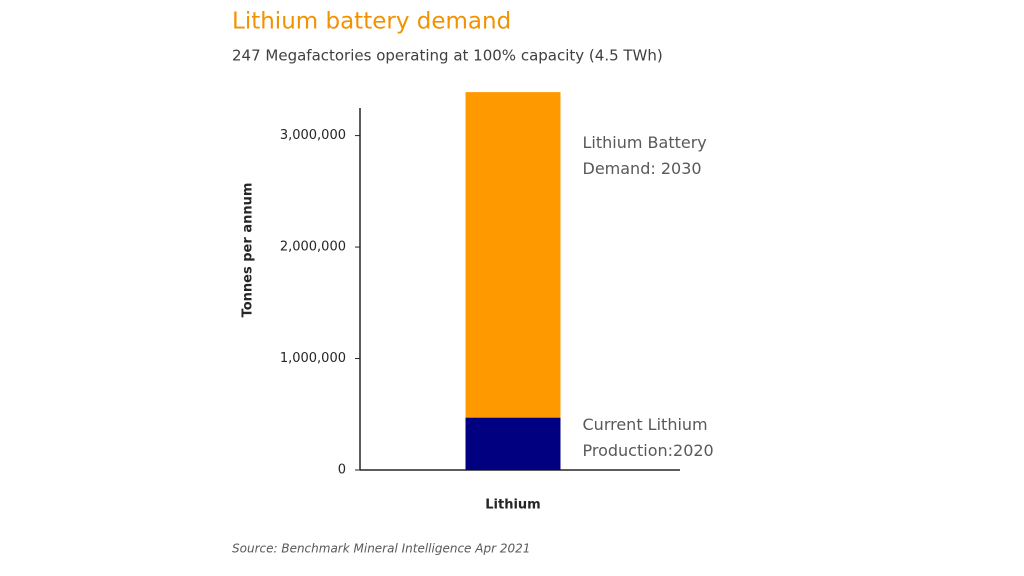 The height and width of the screenshot is (576, 1024). Describe the element at coordinates (648, 437) in the screenshot. I see `series-label: Current Lithium Production:2020` at that location.